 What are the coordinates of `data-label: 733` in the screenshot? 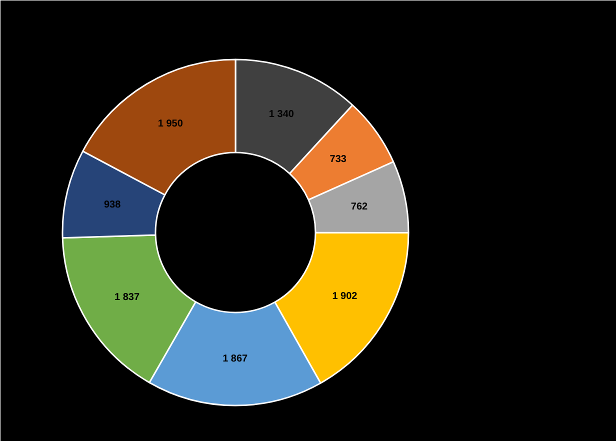 It's located at (338, 160).